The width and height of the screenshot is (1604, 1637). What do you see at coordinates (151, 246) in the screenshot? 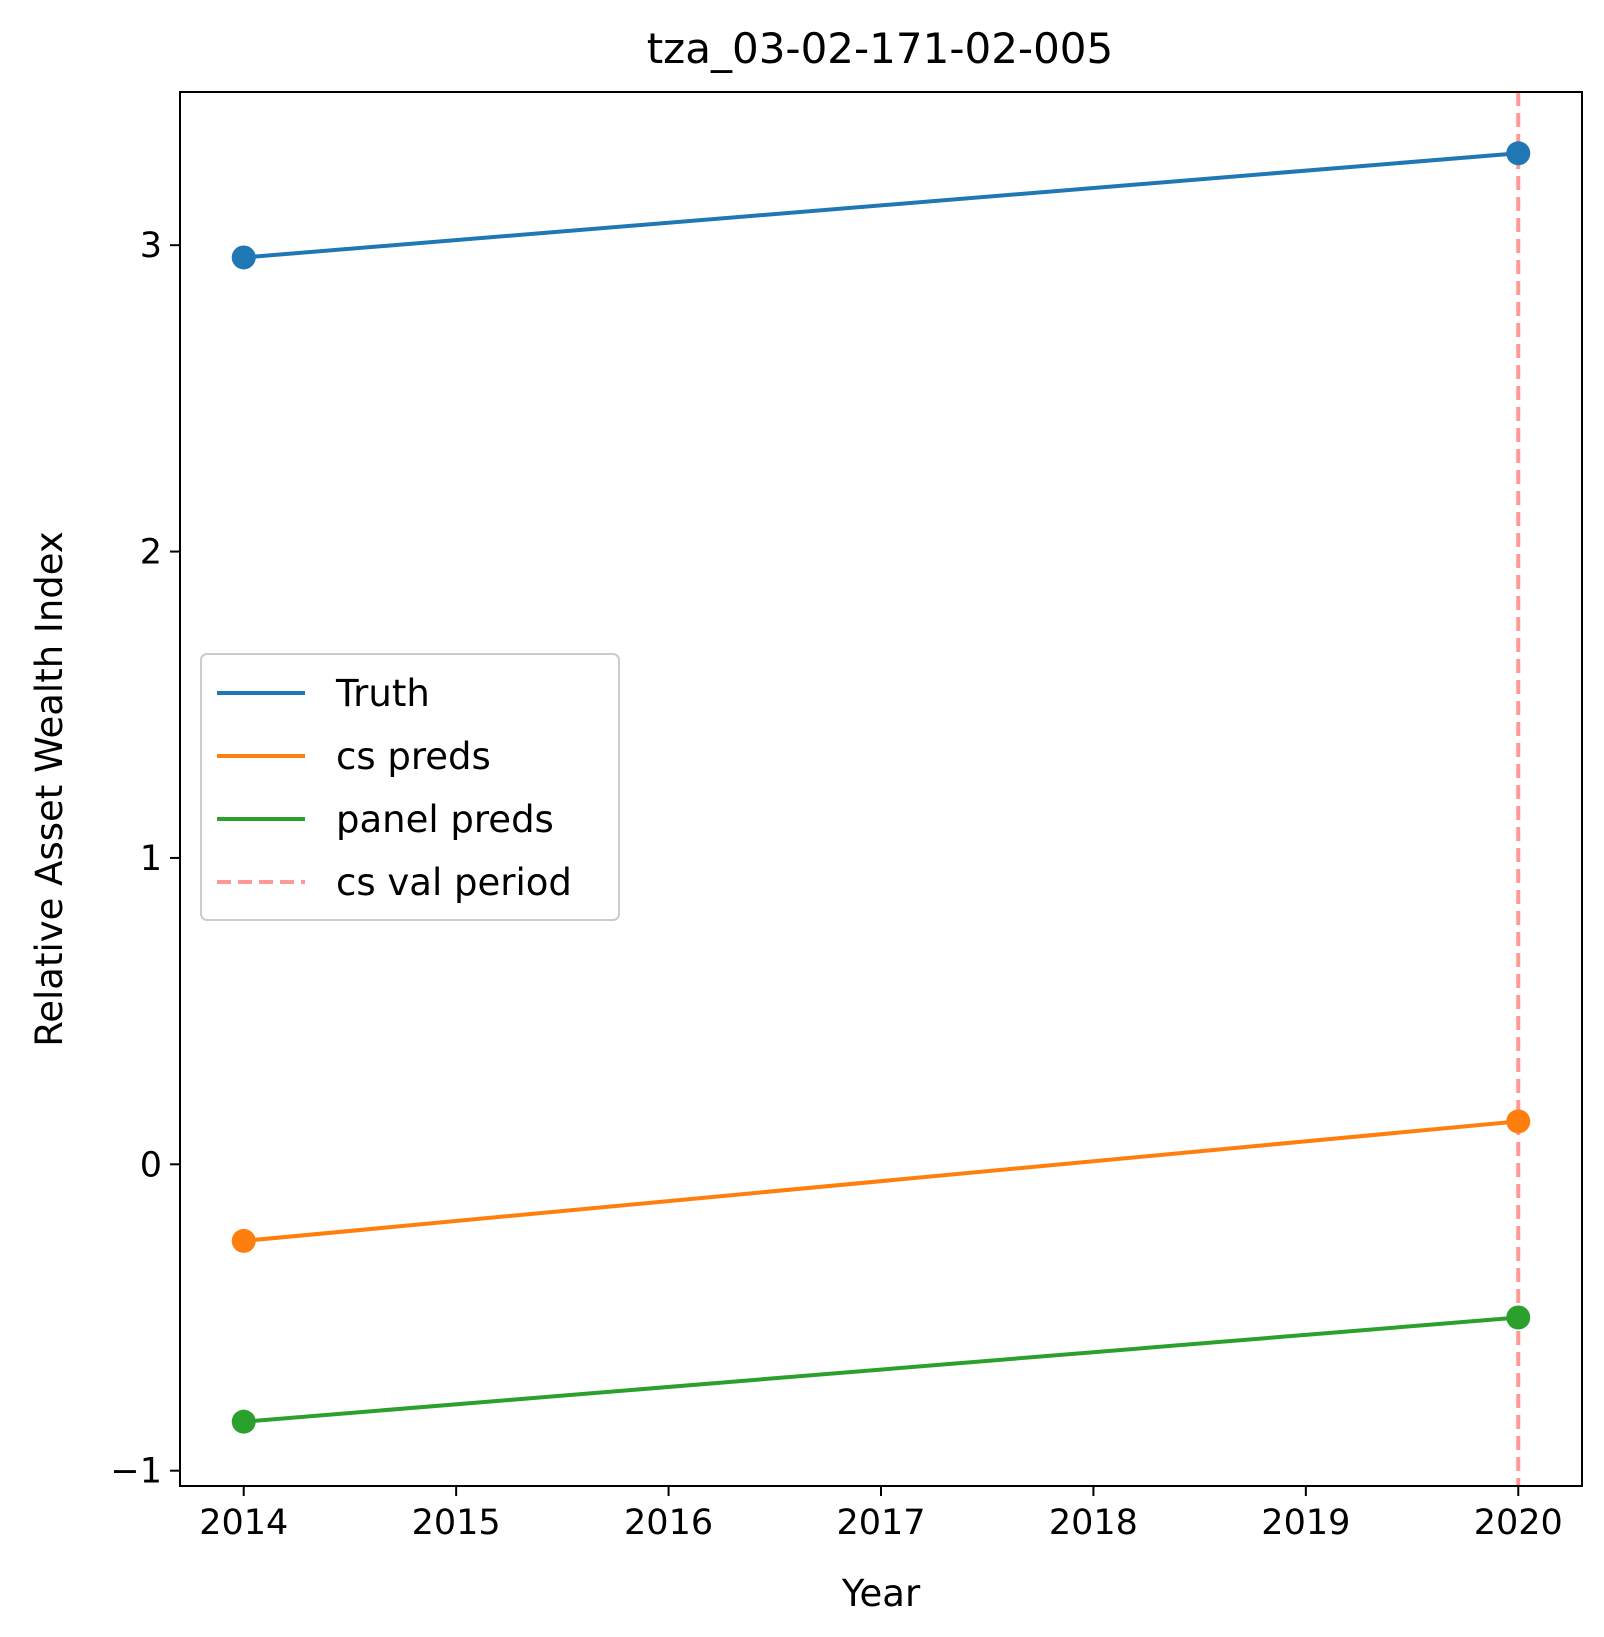
I see `y-tick-label-4: 3` at bounding box center [151, 246].